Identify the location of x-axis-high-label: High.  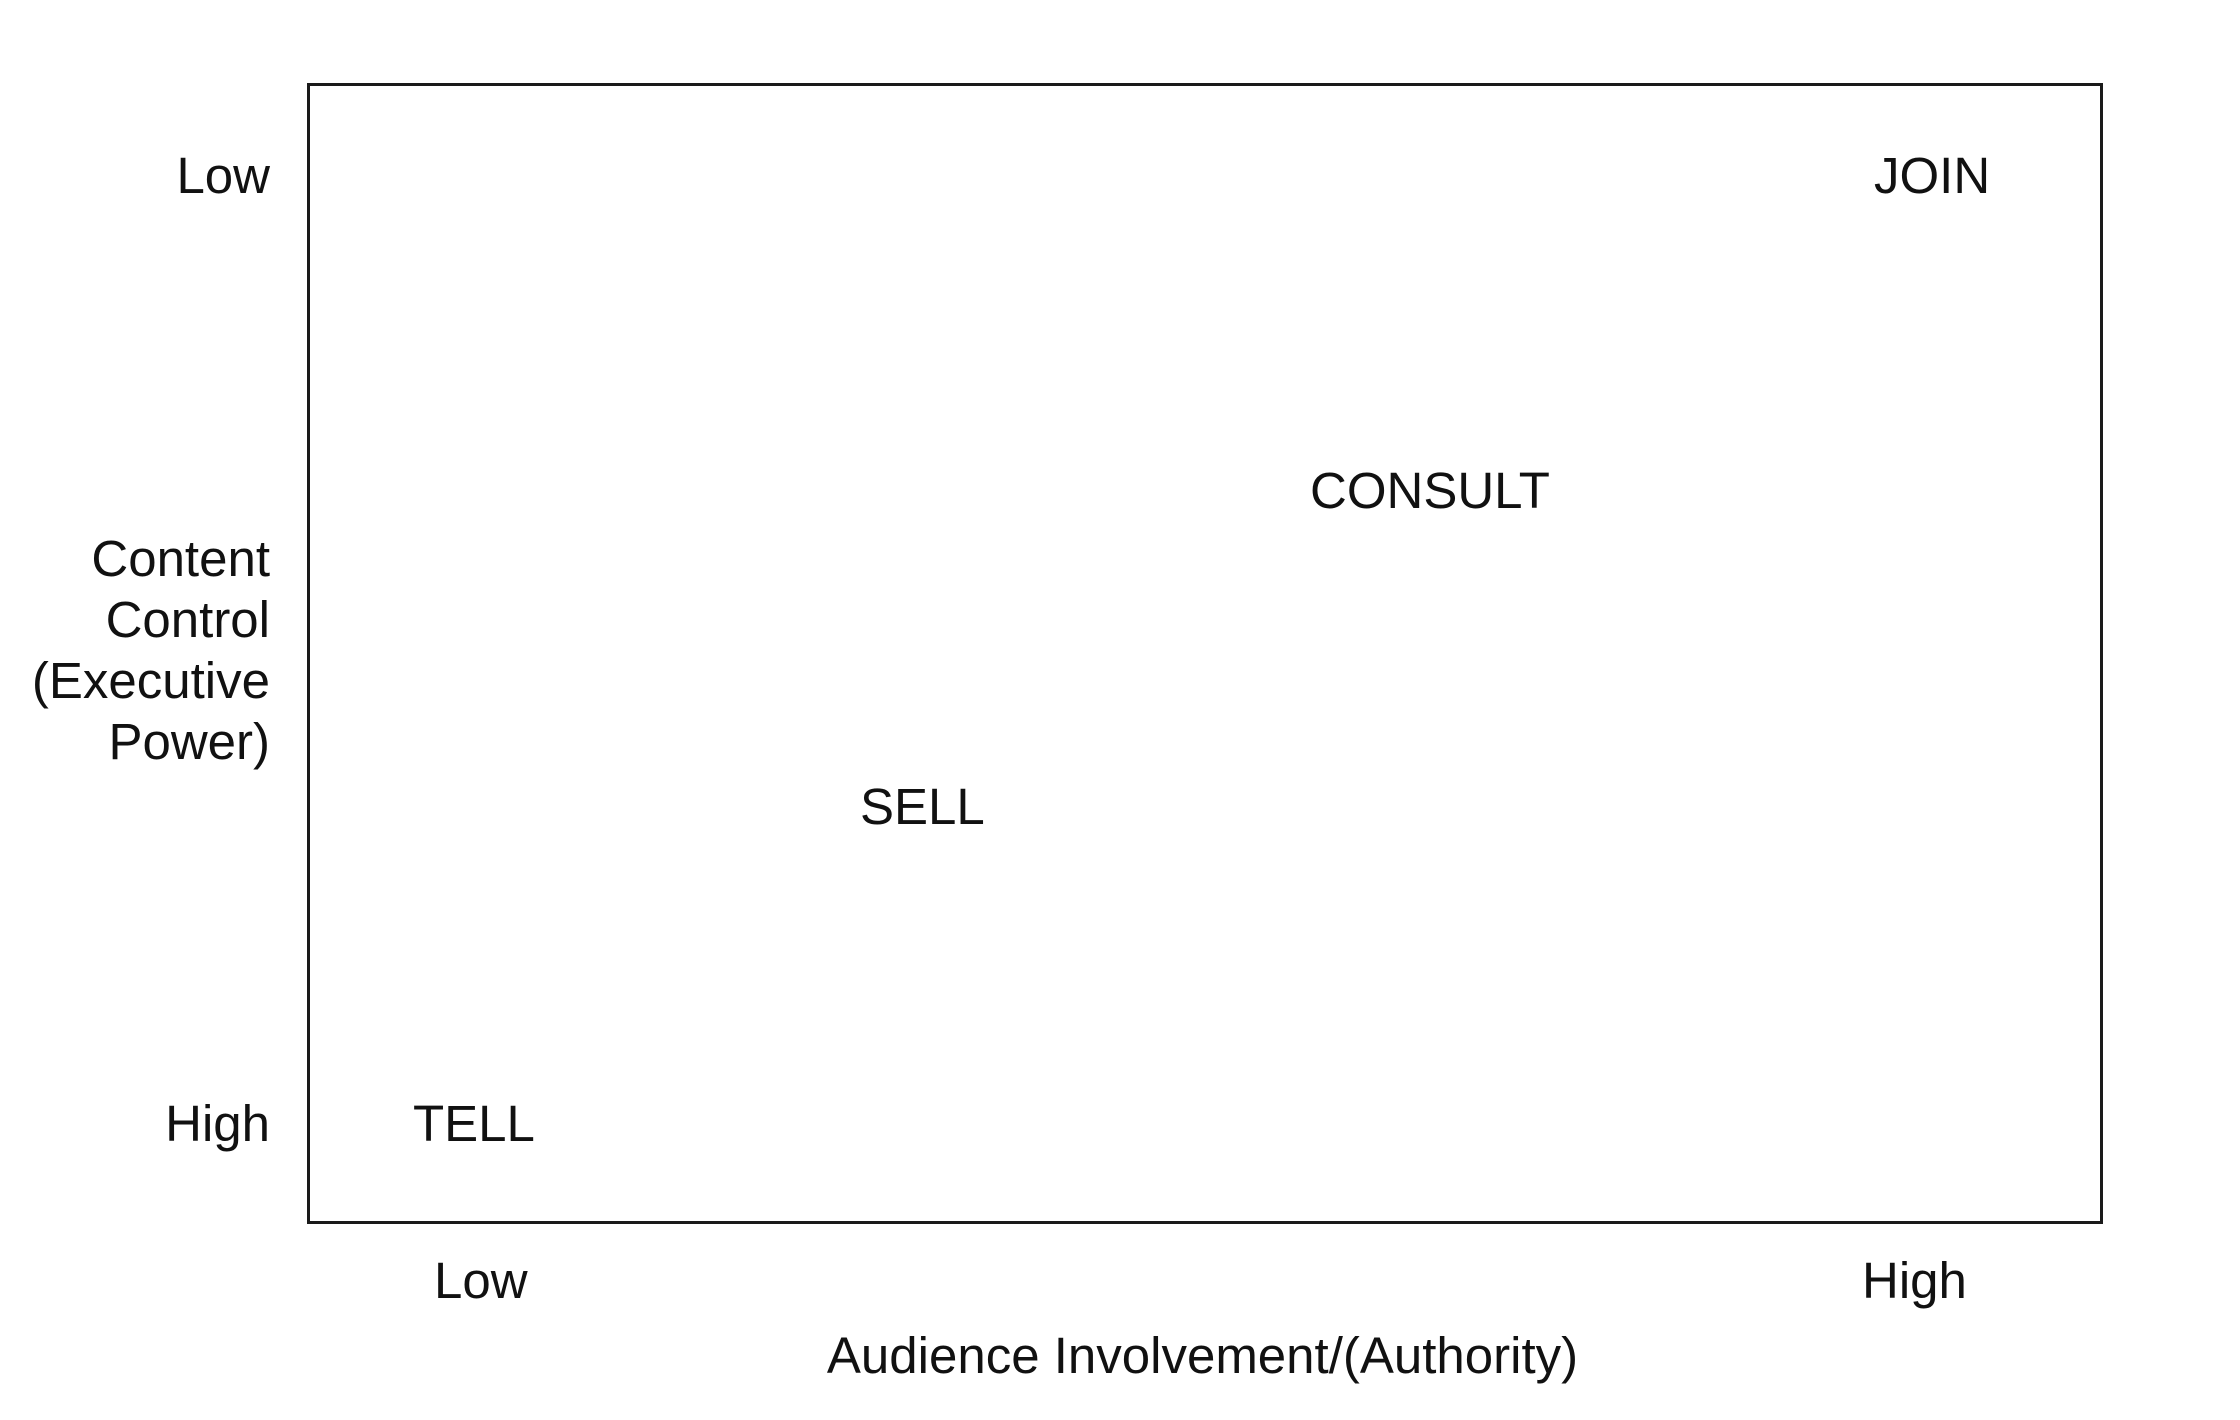
(1914, 1280).